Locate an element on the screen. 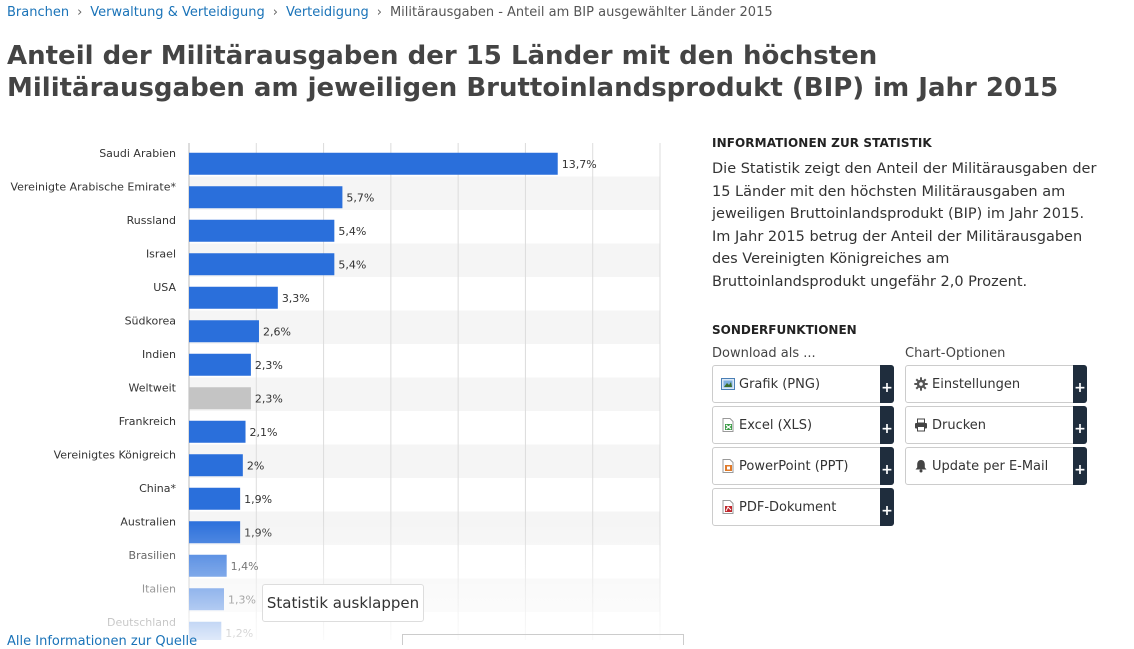 This screenshot has width=1134, height=649. bell-icon is located at coordinates (921, 466).